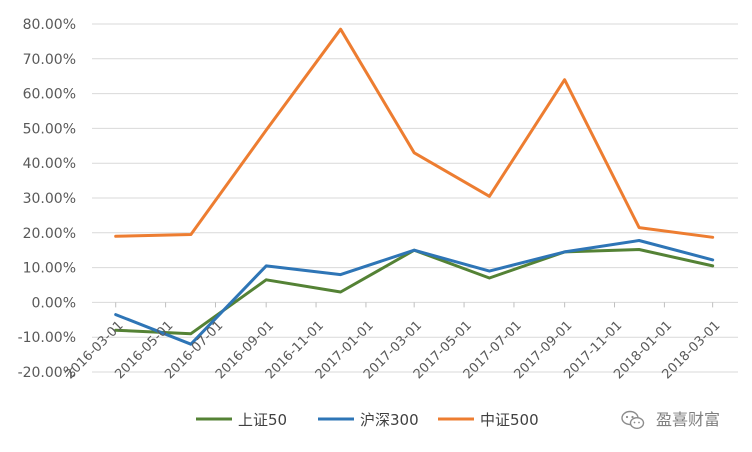 The width and height of the screenshot is (752, 452). I want to click on y-tick-label: -10.00%, so click(47, 338).